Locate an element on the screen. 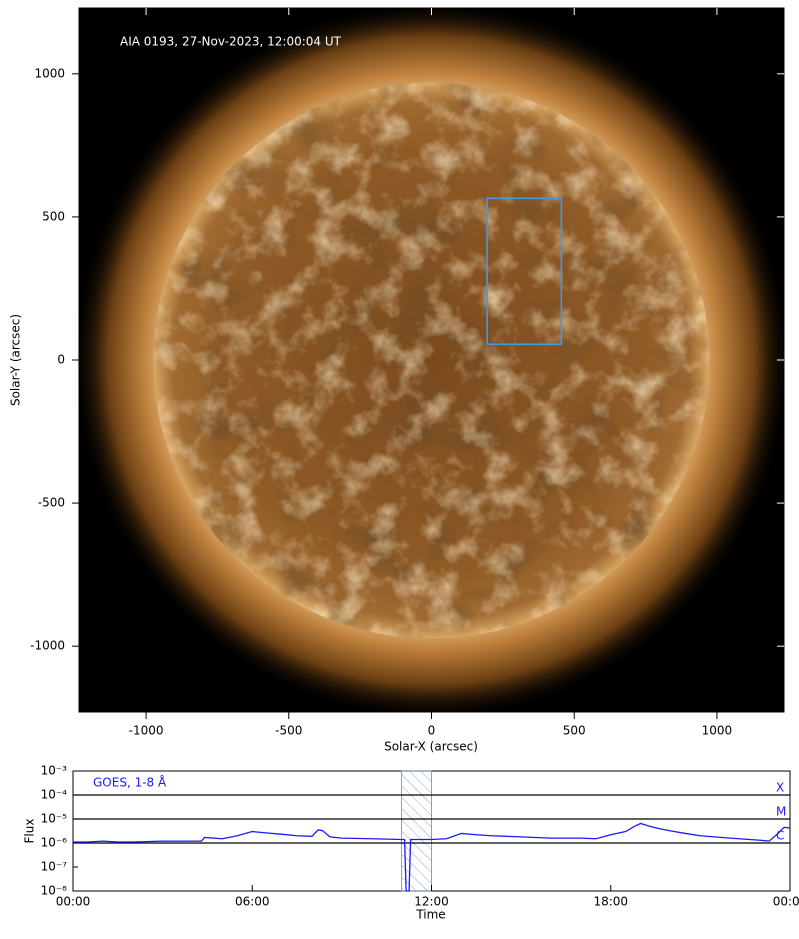  y-tick-label: 10⁻⁴ is located at coordinates (54, 795).